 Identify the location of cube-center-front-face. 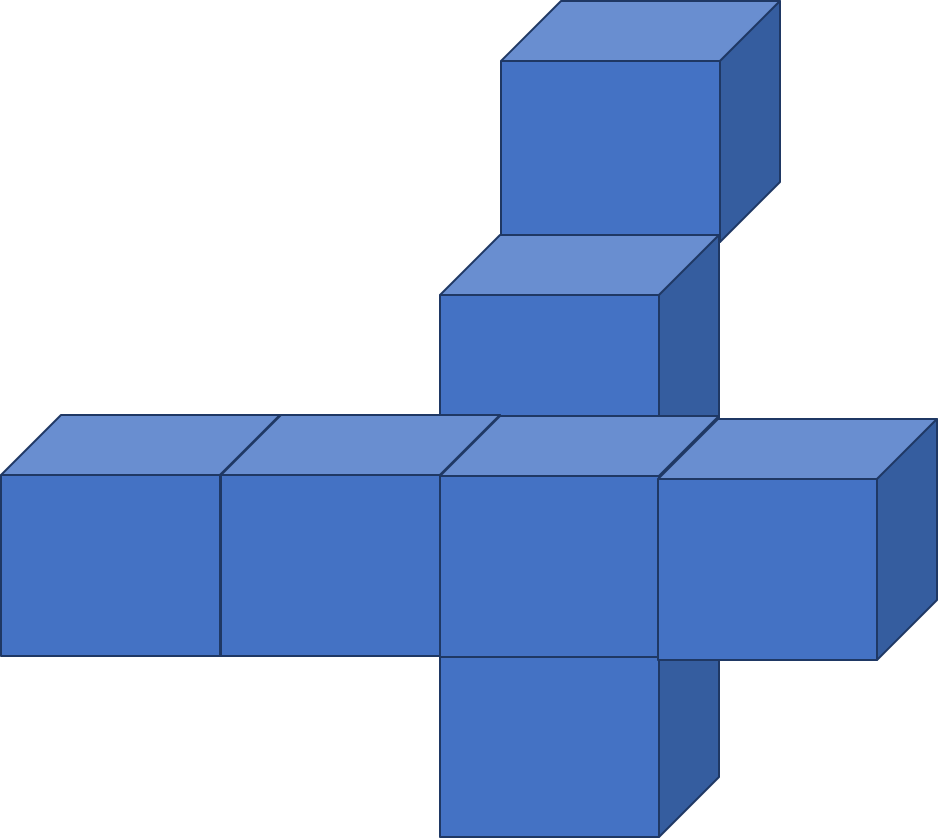
(549, 566).